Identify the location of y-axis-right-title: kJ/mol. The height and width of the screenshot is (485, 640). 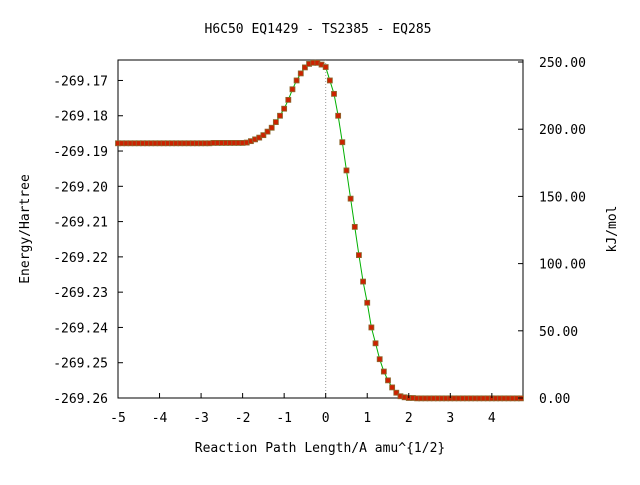
(612, 229).